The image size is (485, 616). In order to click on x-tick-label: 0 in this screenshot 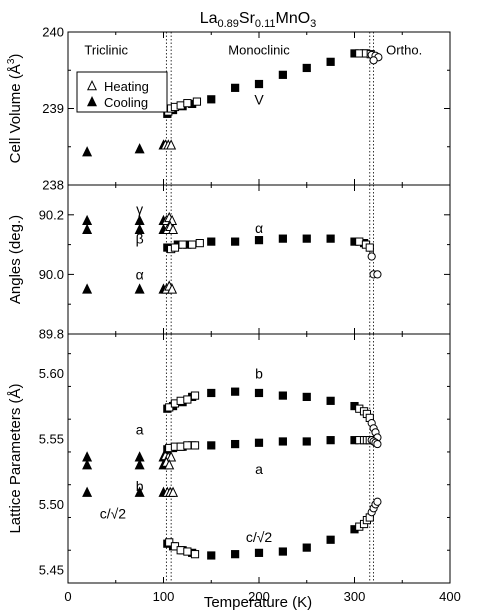, I will do `click(67, 596)`.